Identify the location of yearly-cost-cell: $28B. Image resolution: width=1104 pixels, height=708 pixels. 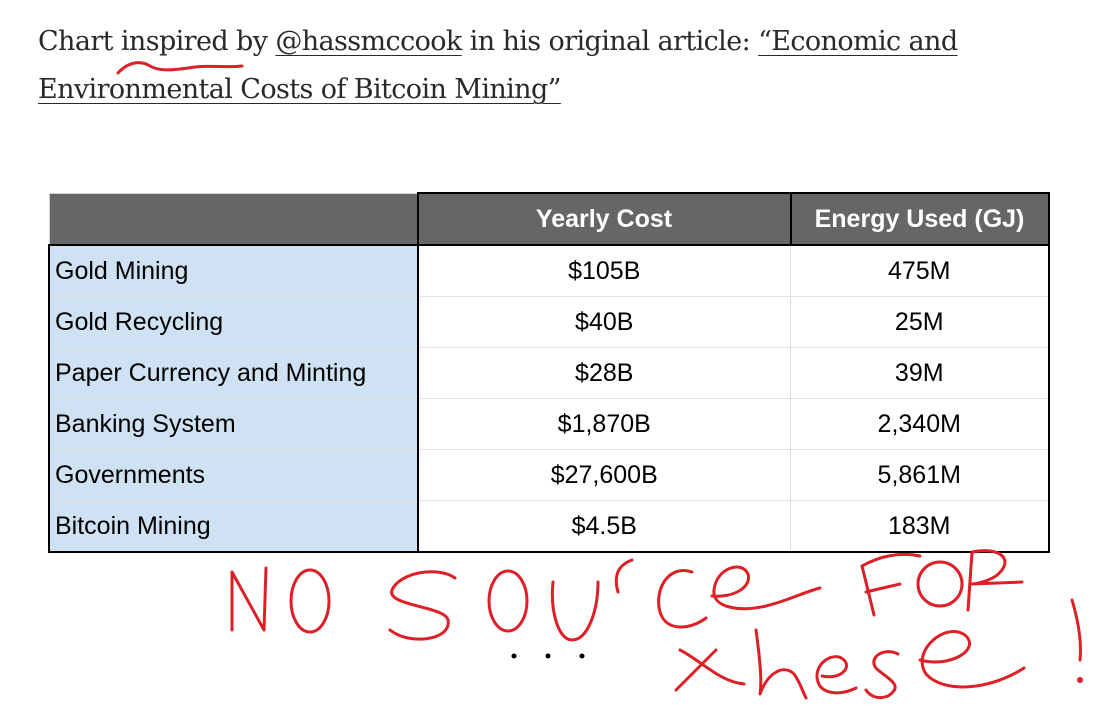
(604, 373).